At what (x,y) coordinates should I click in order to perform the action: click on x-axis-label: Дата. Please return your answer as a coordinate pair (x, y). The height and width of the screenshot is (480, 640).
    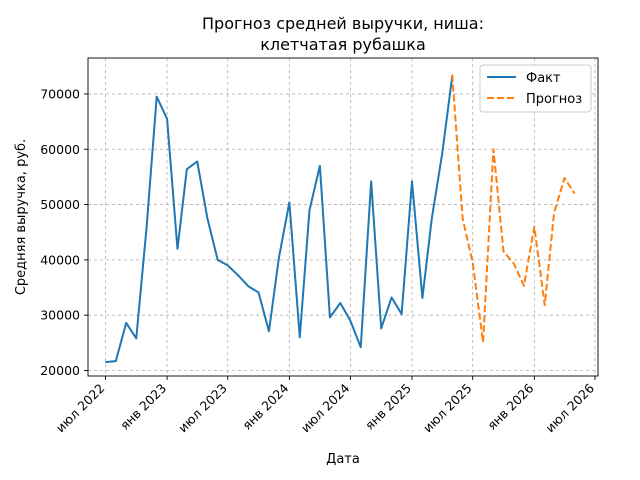
    Looking at the image, I should click on (343, 459).